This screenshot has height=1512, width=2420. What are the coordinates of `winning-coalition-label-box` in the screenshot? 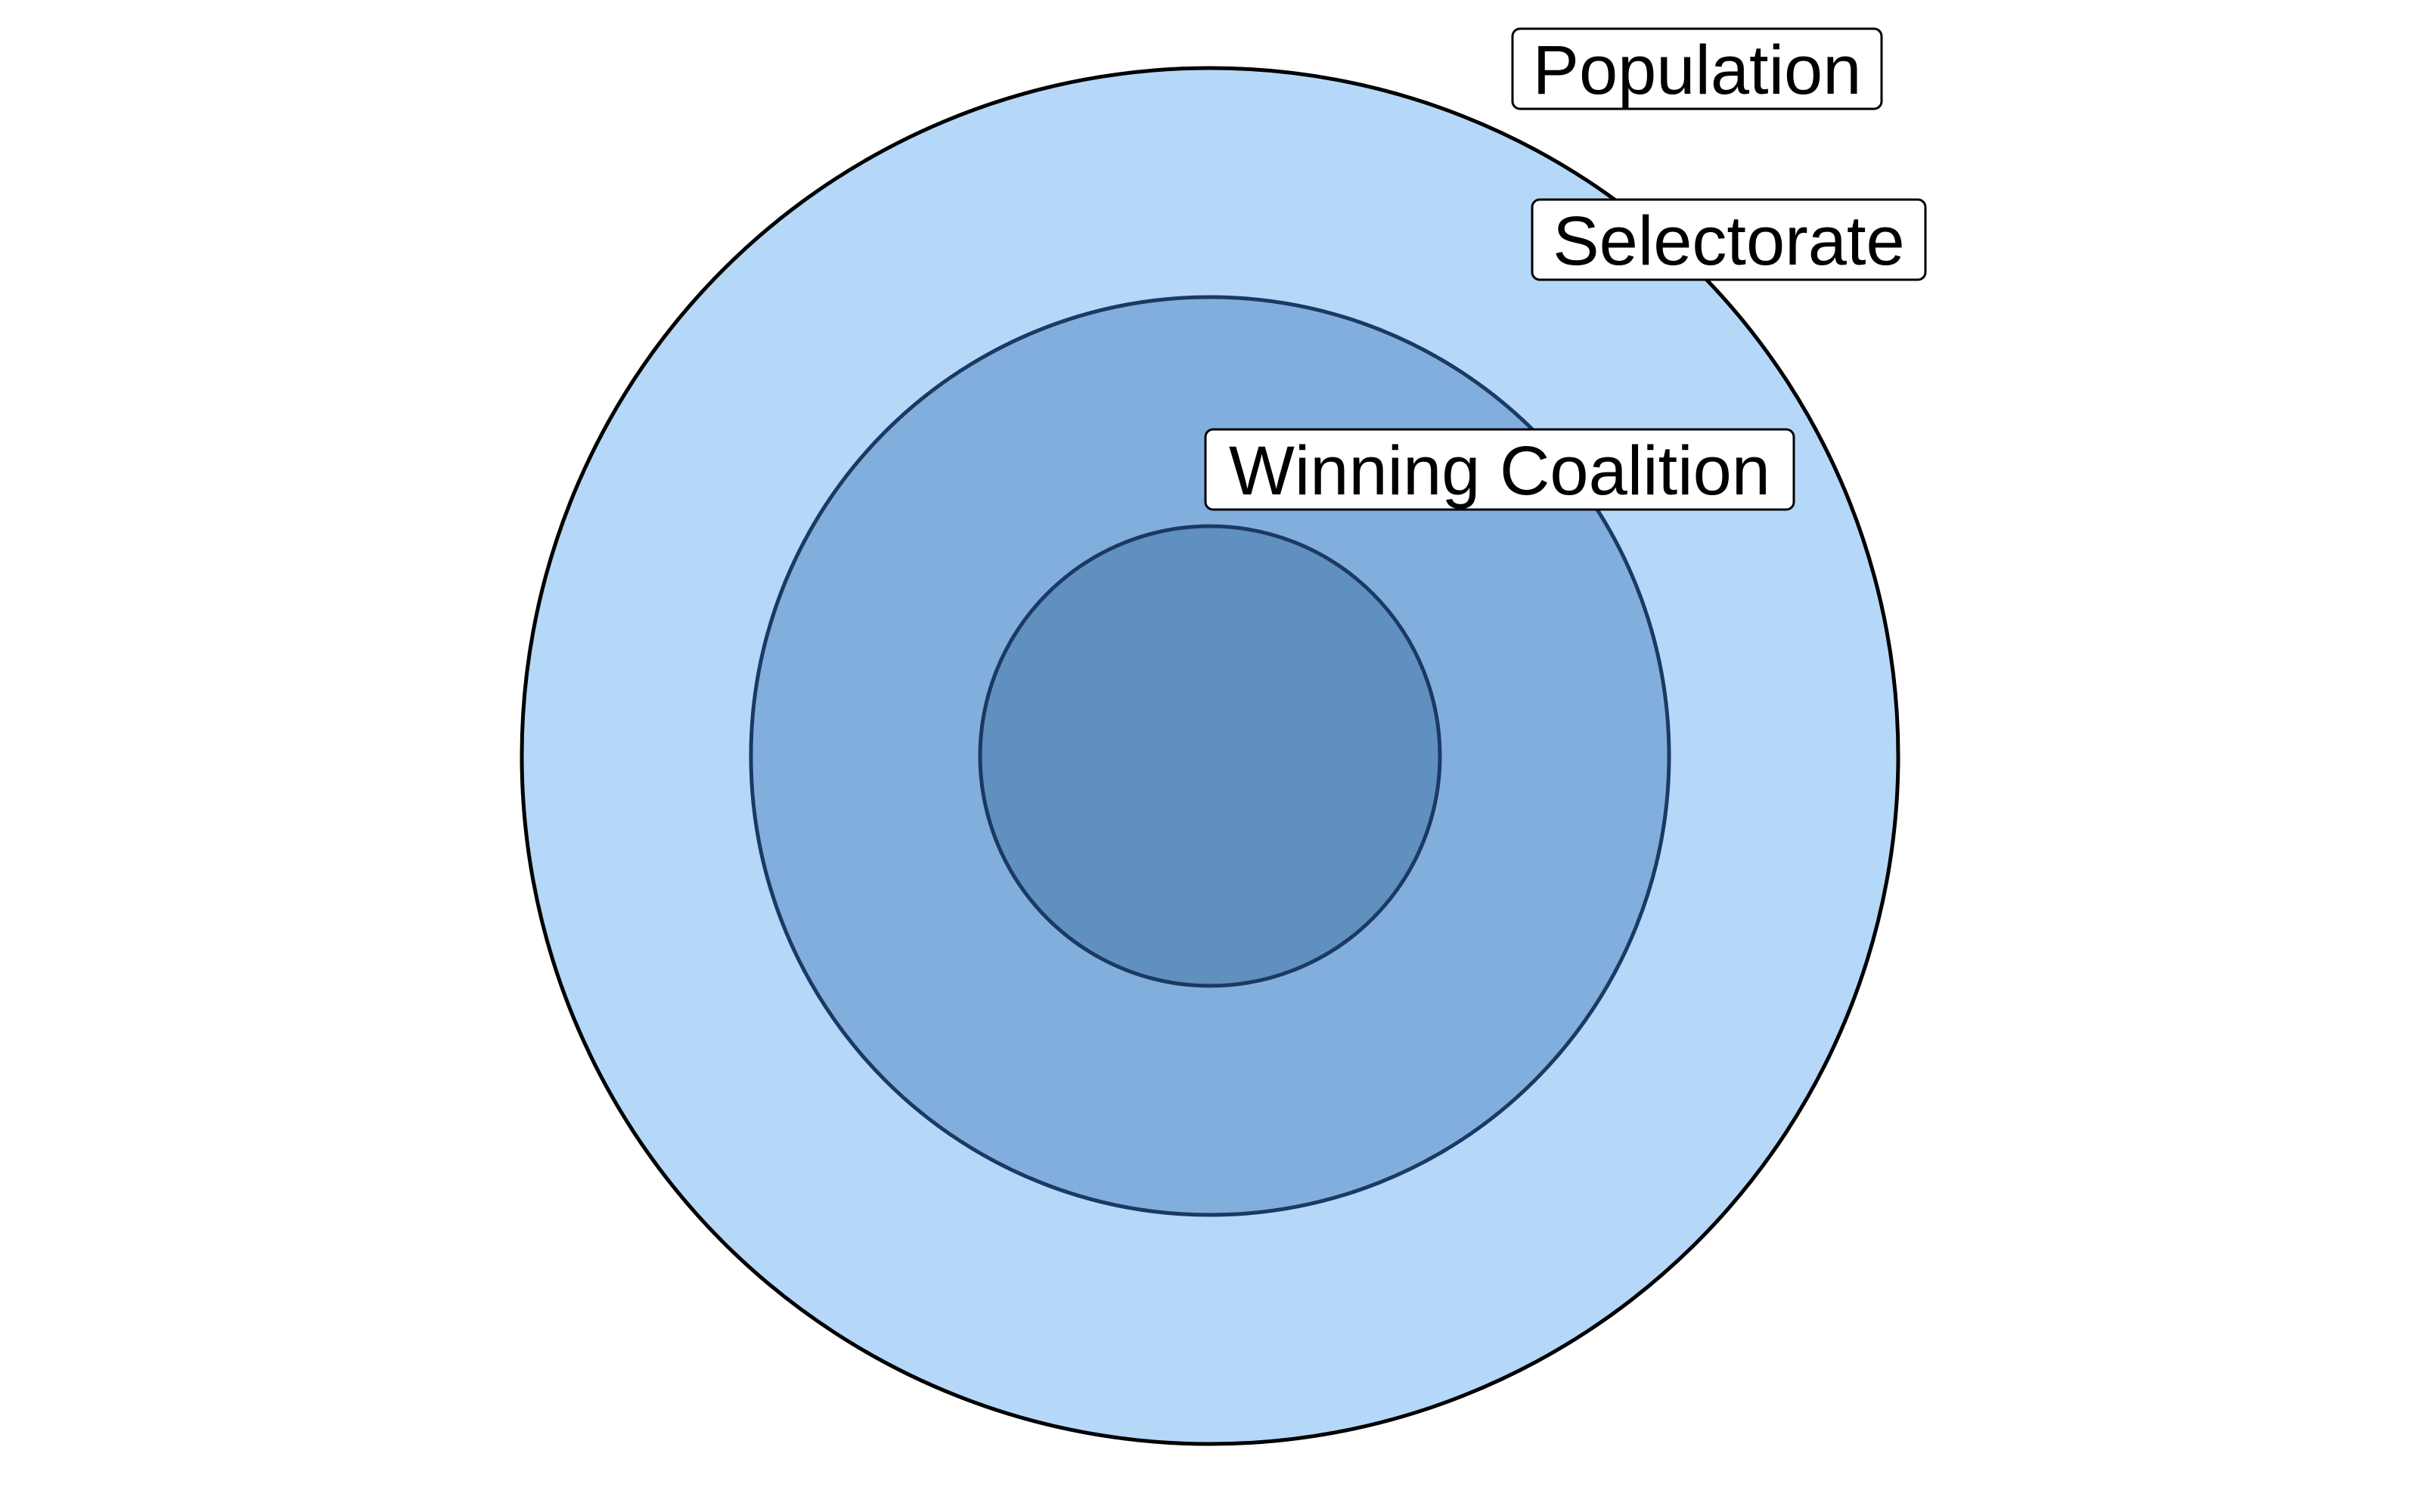 It's located at (1499, 469).